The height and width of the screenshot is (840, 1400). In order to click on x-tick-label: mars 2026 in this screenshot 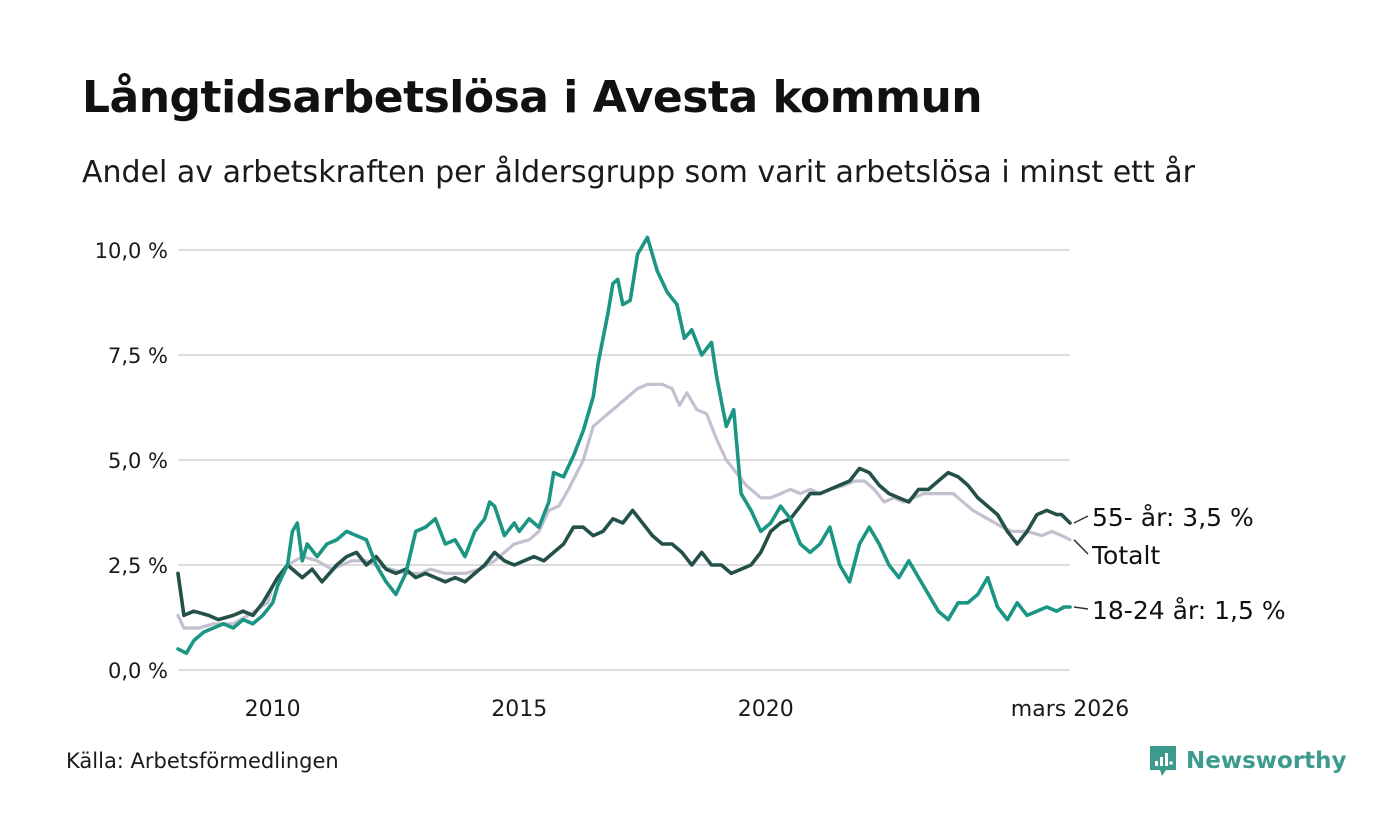, I will do `click(1070, 709)`.